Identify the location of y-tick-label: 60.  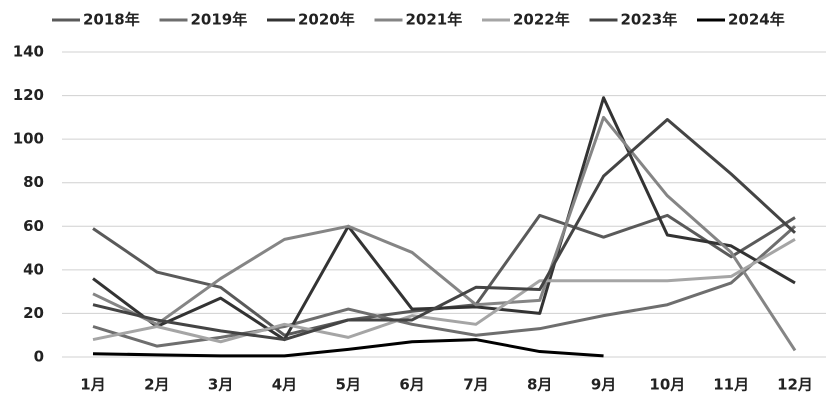
(33, 226).